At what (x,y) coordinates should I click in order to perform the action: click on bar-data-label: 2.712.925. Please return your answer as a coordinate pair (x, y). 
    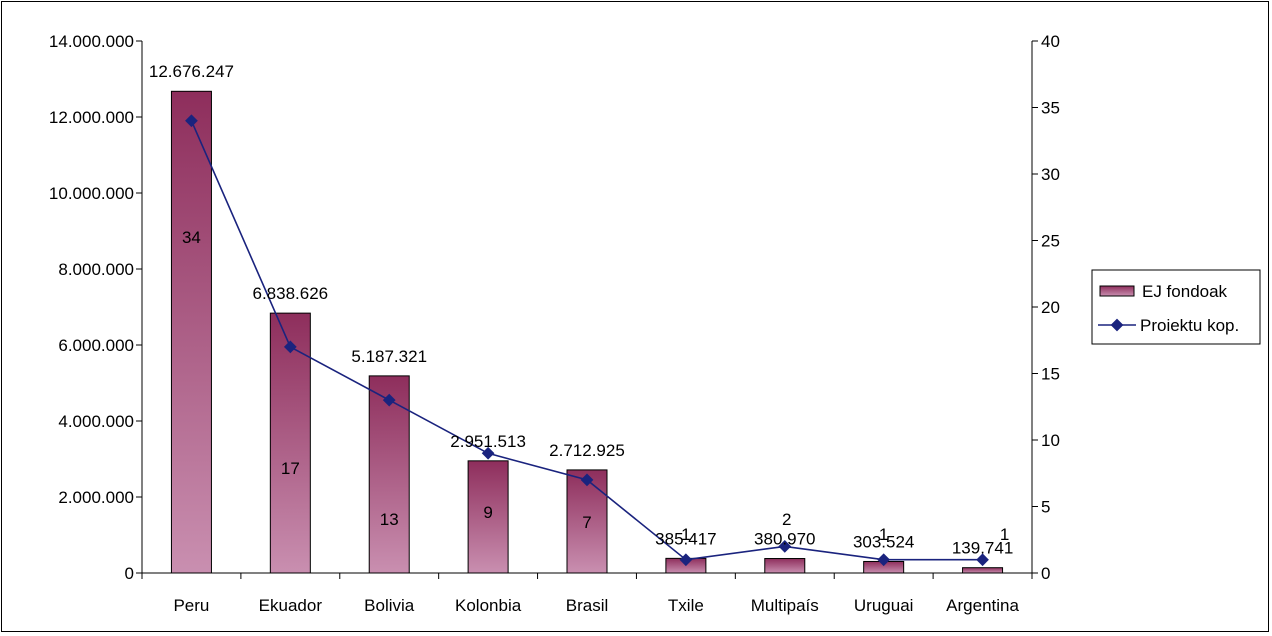
    Looking at the image, I should click on (587, 450).